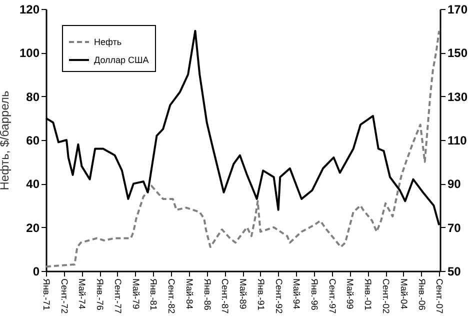 The height and width of the screenshot is (321, 474). I want to click on y-tick-label: 120, so click(29, 9).